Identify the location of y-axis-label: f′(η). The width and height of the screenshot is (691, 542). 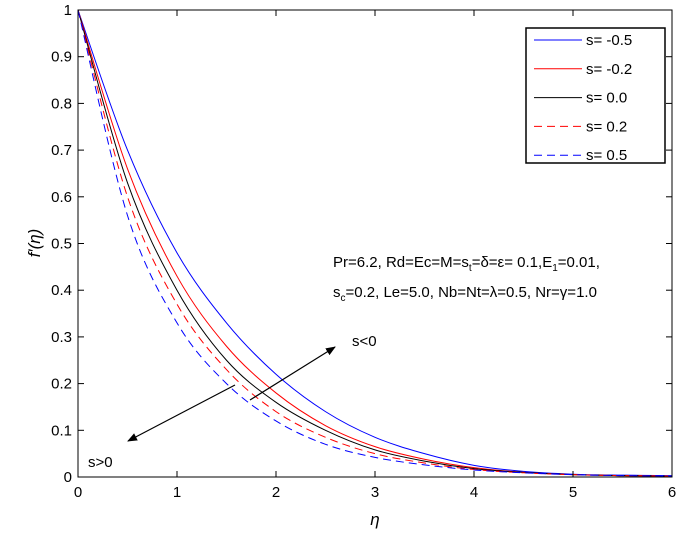
(34, 243).